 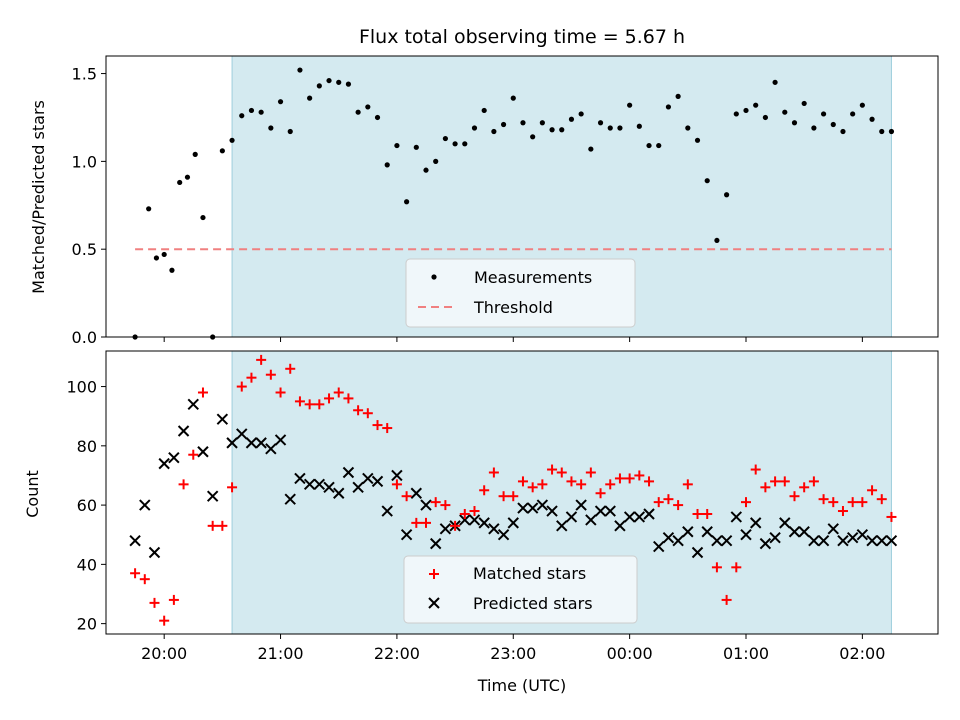 What do you see at coordinates (84, 74) in the screenshot?
I see `y-tick-label: 1.5` at bounding box center [84, 74].